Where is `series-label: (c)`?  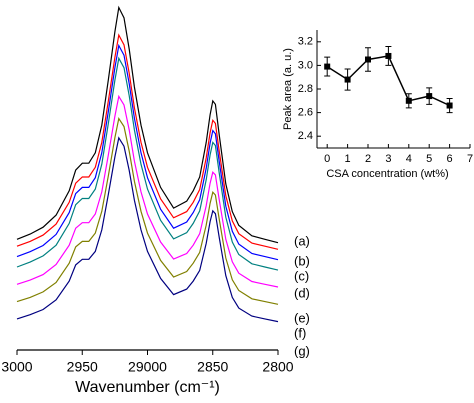
series-label: (c) is located at coordinates (301, 275).